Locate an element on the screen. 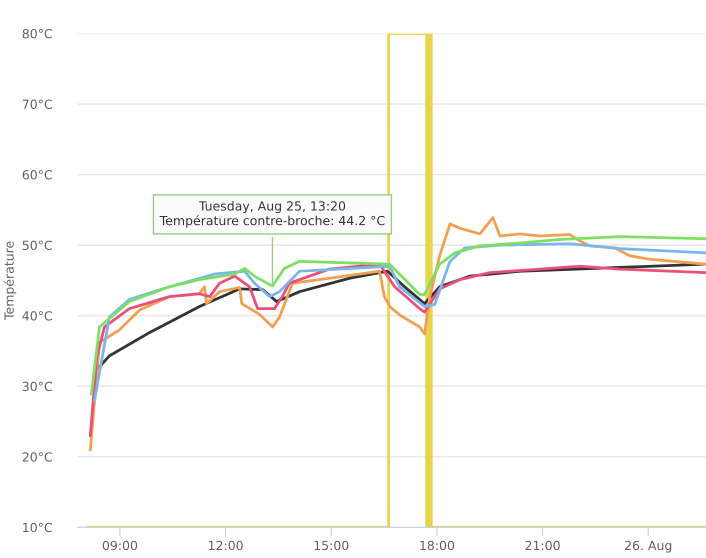 The height and width of the screenshot is (558, 706). y-tick-label: 70°C is located at coordinates (37, 104).